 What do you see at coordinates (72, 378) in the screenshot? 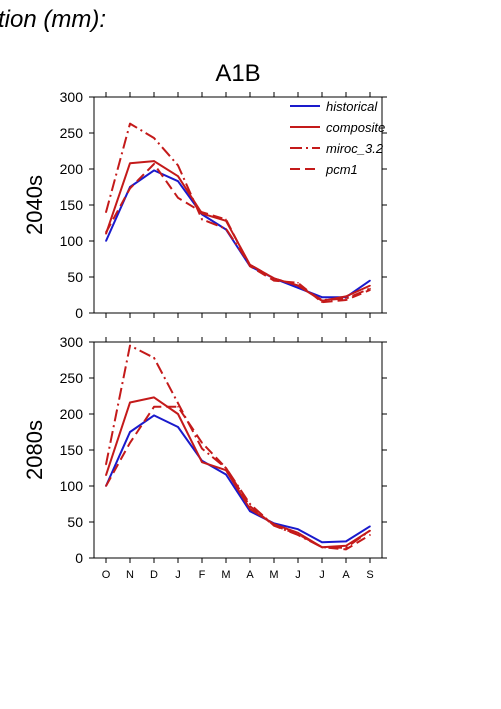
I see `y-tick-label: 250` at bounding box center [72, 378].